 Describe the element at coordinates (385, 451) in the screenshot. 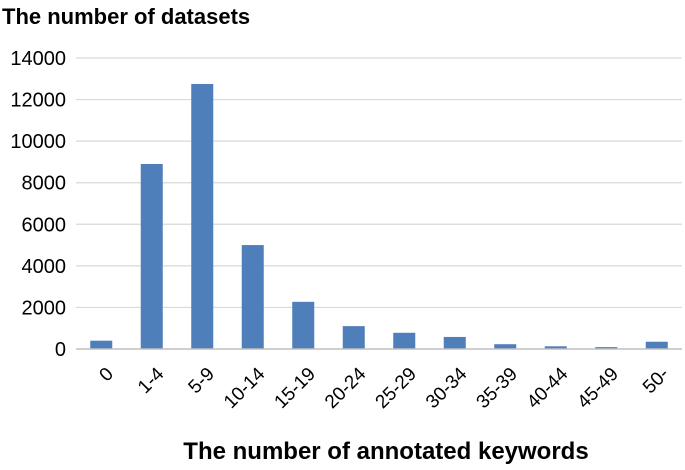

I see `x-axis-title: The number of annotated keywords` at that location.